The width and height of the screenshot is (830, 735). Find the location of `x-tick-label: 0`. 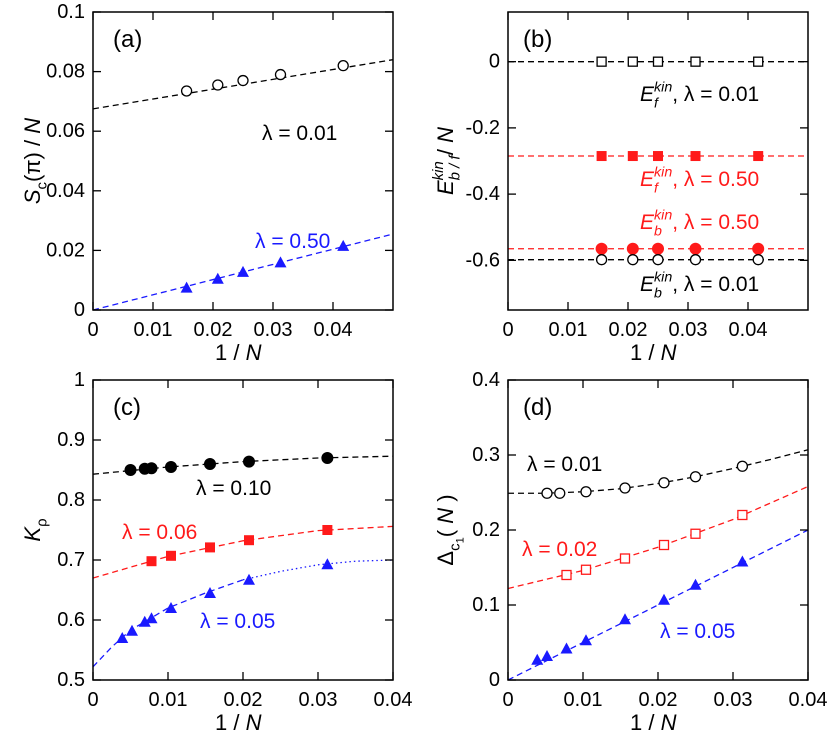

x-tick-label: 0 is located at coordinates (507, 330).